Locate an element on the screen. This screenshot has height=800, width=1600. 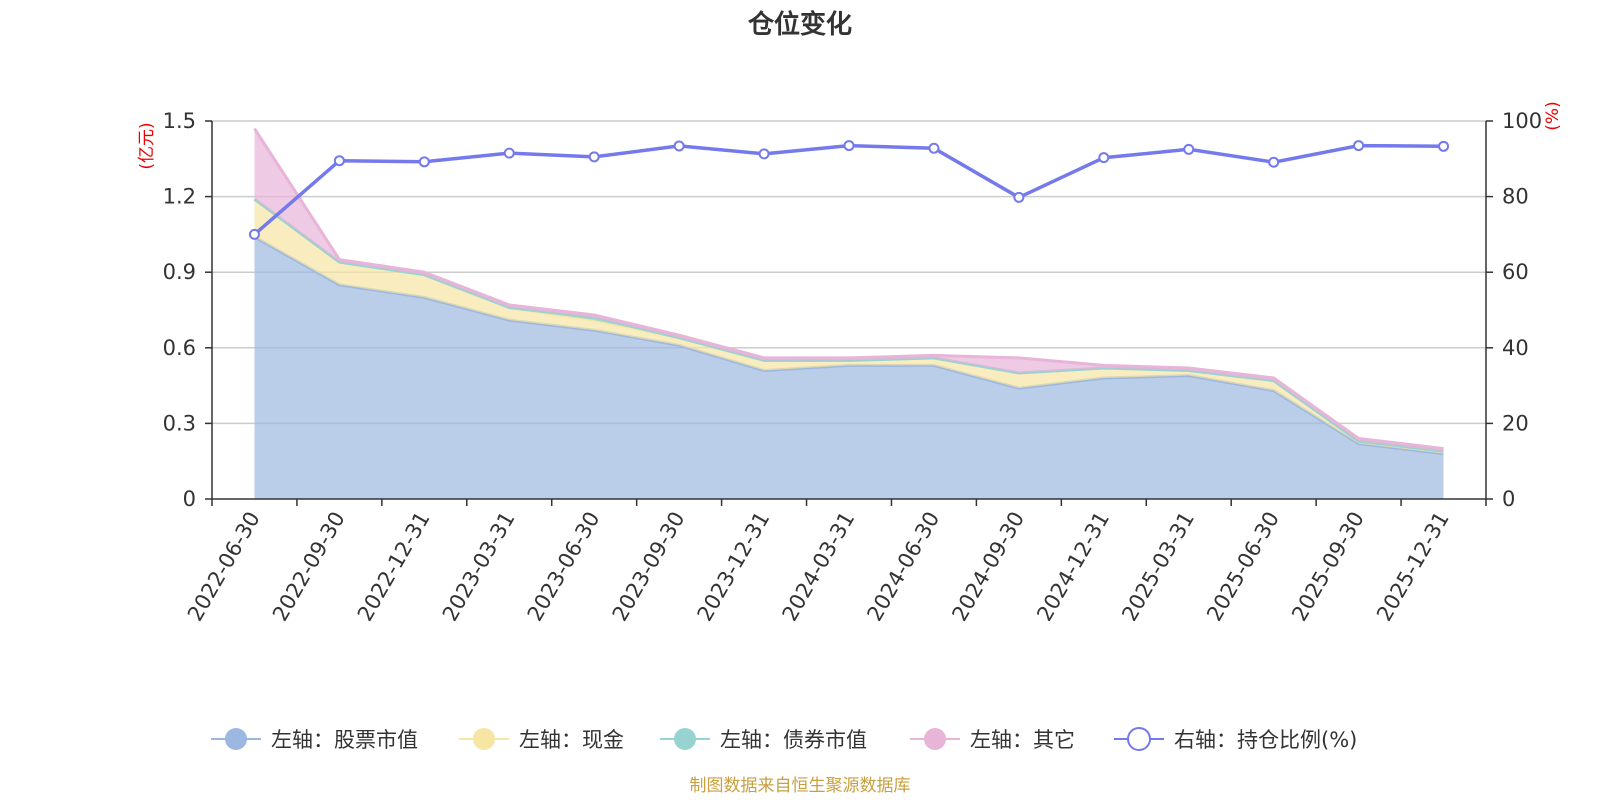
left-axis-tick-label: 1.5 is located at coordinates (179, 121).